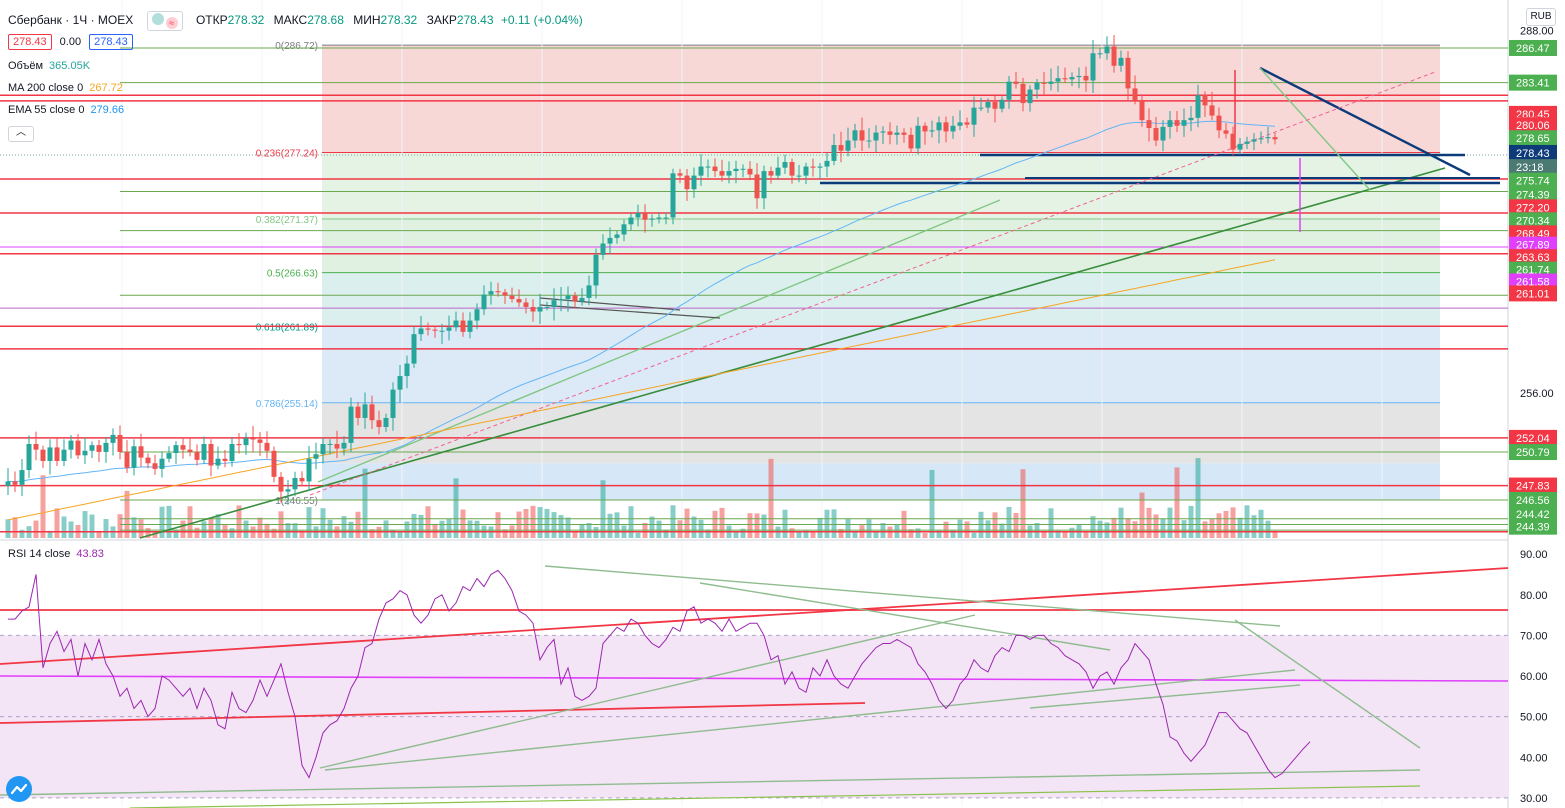 Image resolution: width=1565 pixels, height=808 pixels. Describe the element at coordinates (26, 66) in the screenshot. I see `volume-label: Объём` at that location.